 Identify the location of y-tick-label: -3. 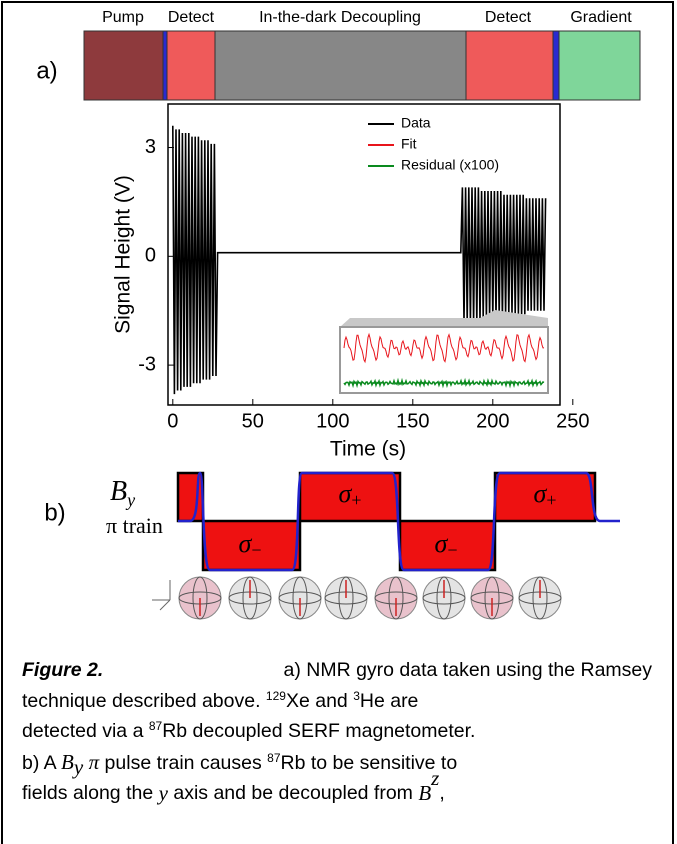
(147, 364).